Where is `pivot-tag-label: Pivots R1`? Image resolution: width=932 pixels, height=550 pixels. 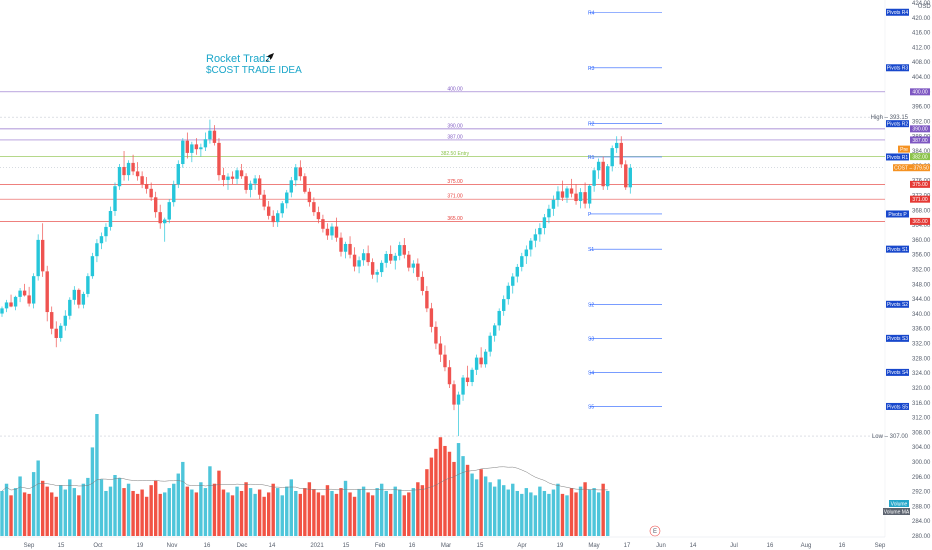
pivot-tag-label: Pivots R1 is located at coordinates (898, 158).